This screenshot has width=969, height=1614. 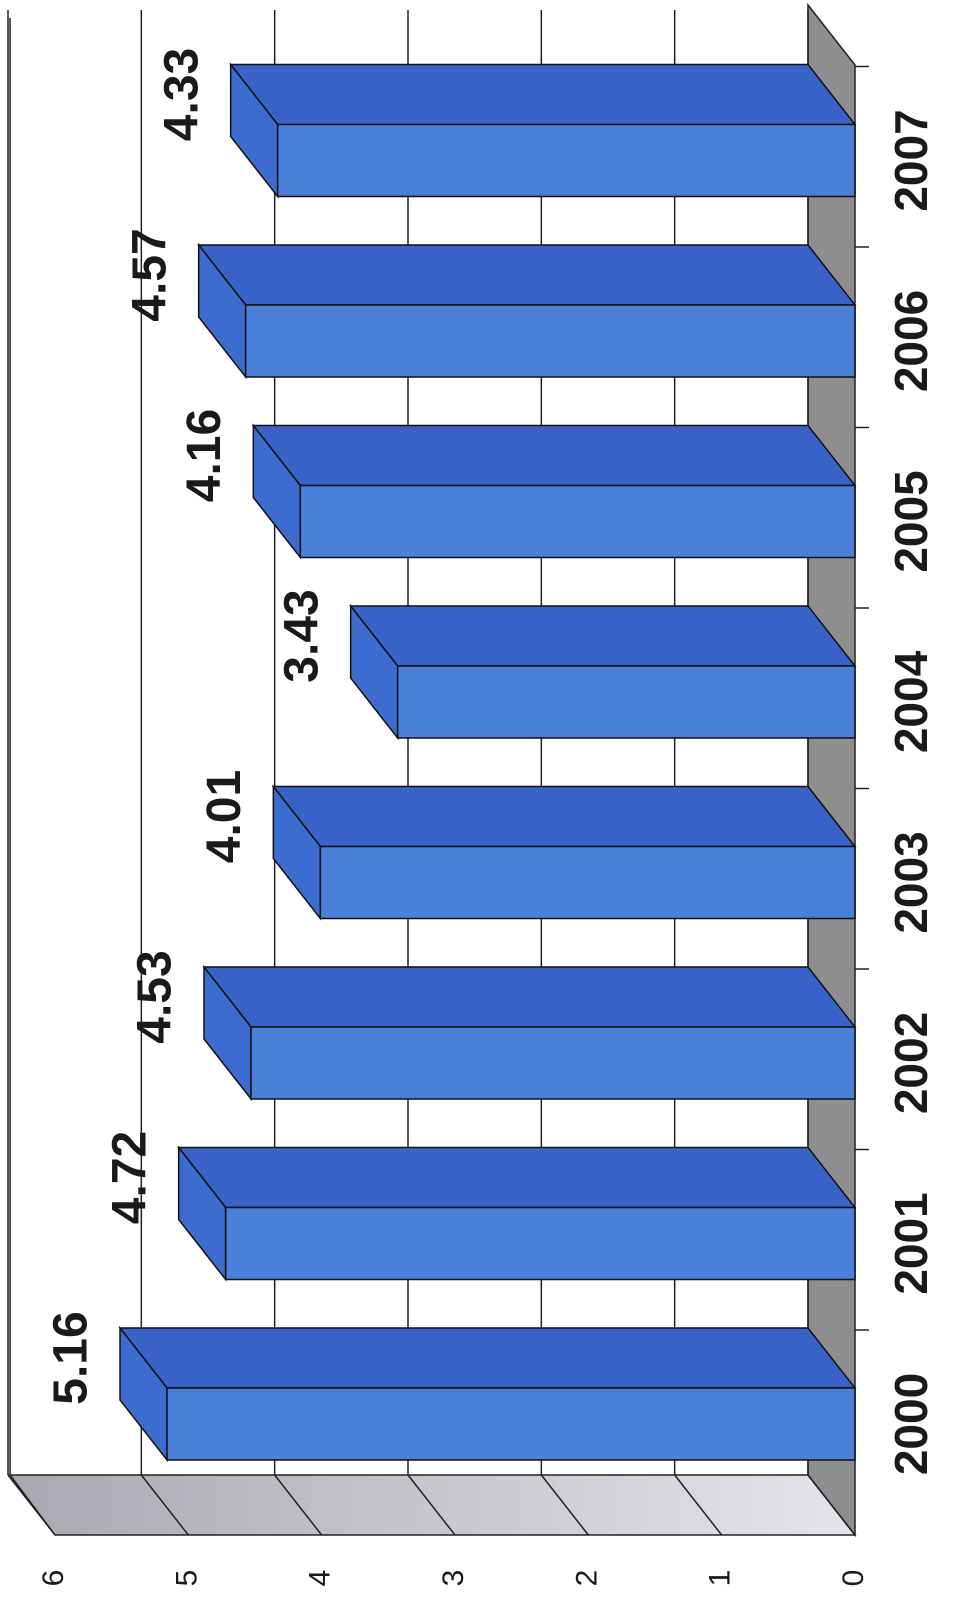 What do you see at coordinates (53, 1578) in the screenshot?
I see `y-tick-label: 6` at bounding box center [53, 1578].